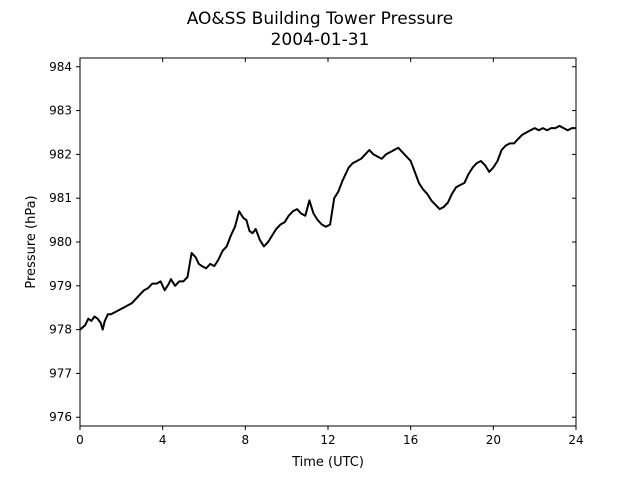 The width and height of the screenshot is (640, 480). Describe the element at coordinates (60, 330) in the screenshot. I see `y-tick-label: 978` at that location.